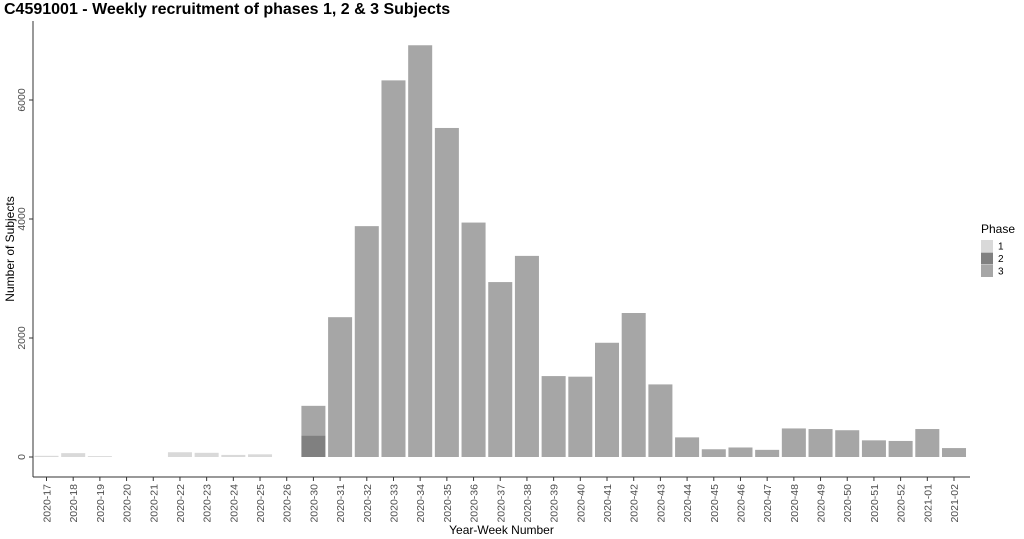 This screenshot has height=539, width=1024. Describe the element at coordinates (24, 274) in the screenshot. I see `y-axis-ticks: 0 2000 4000 6000` at that location.